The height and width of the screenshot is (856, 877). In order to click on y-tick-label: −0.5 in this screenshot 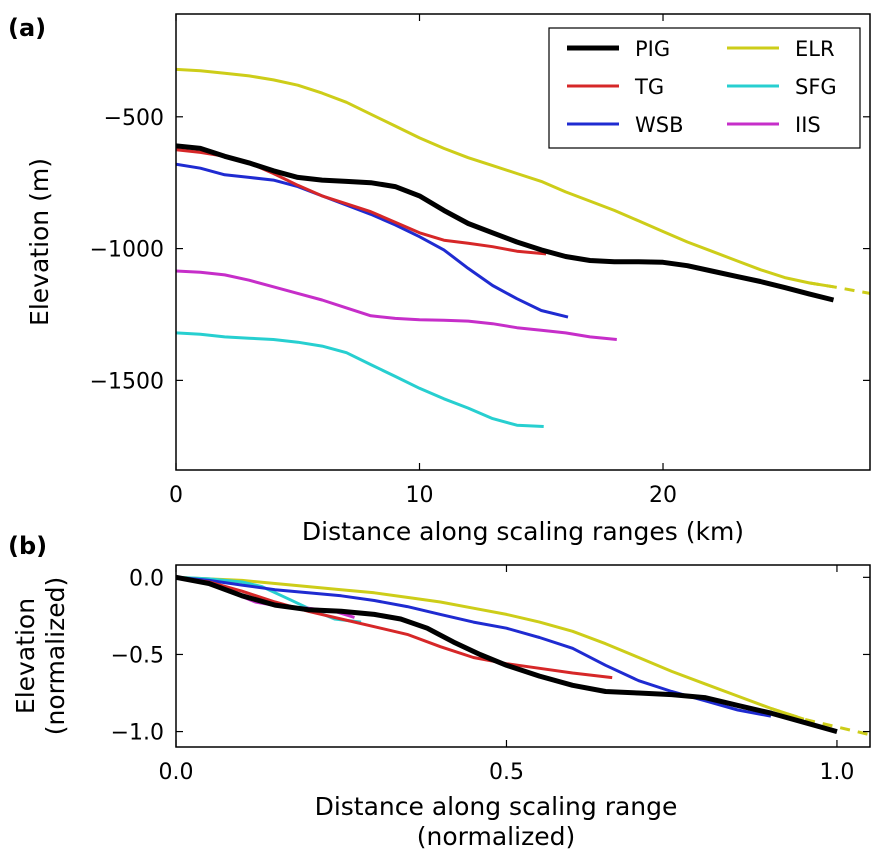, I will do `click(137, 655)`.